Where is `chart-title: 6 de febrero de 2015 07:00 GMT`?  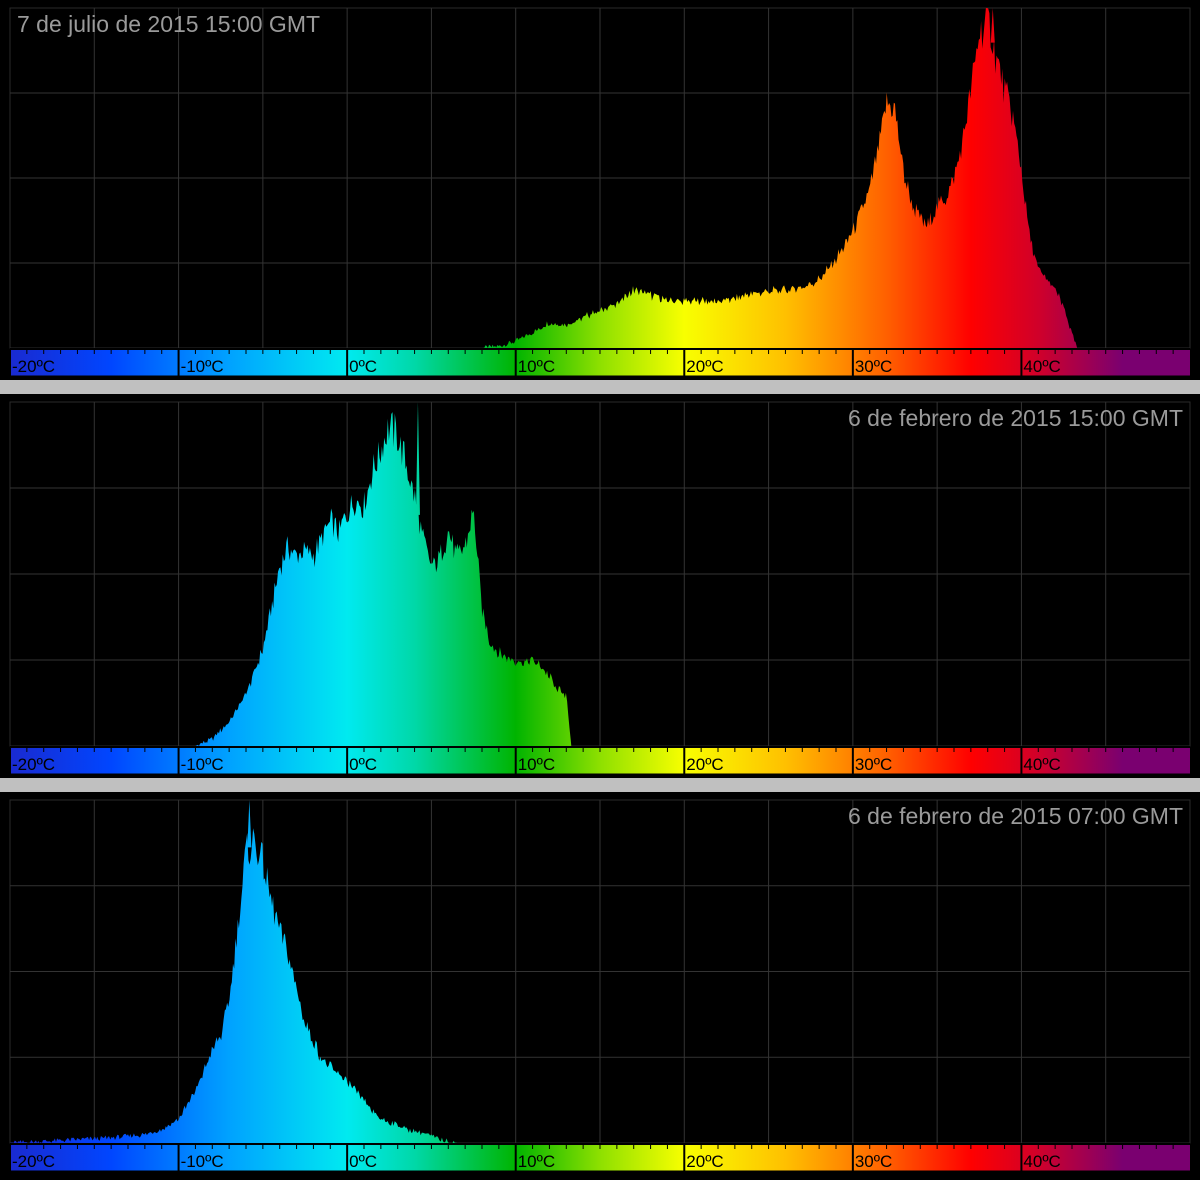
chart-title: 6 de febrero de 2015 07:00 GMT is located at coordinates (1015, 816).